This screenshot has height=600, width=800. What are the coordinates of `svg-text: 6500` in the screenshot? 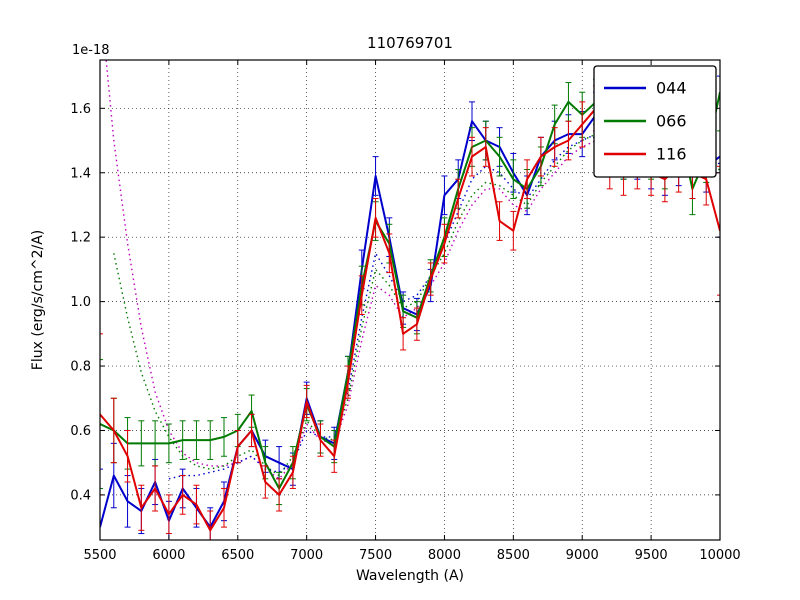 It's located at (237, 555).